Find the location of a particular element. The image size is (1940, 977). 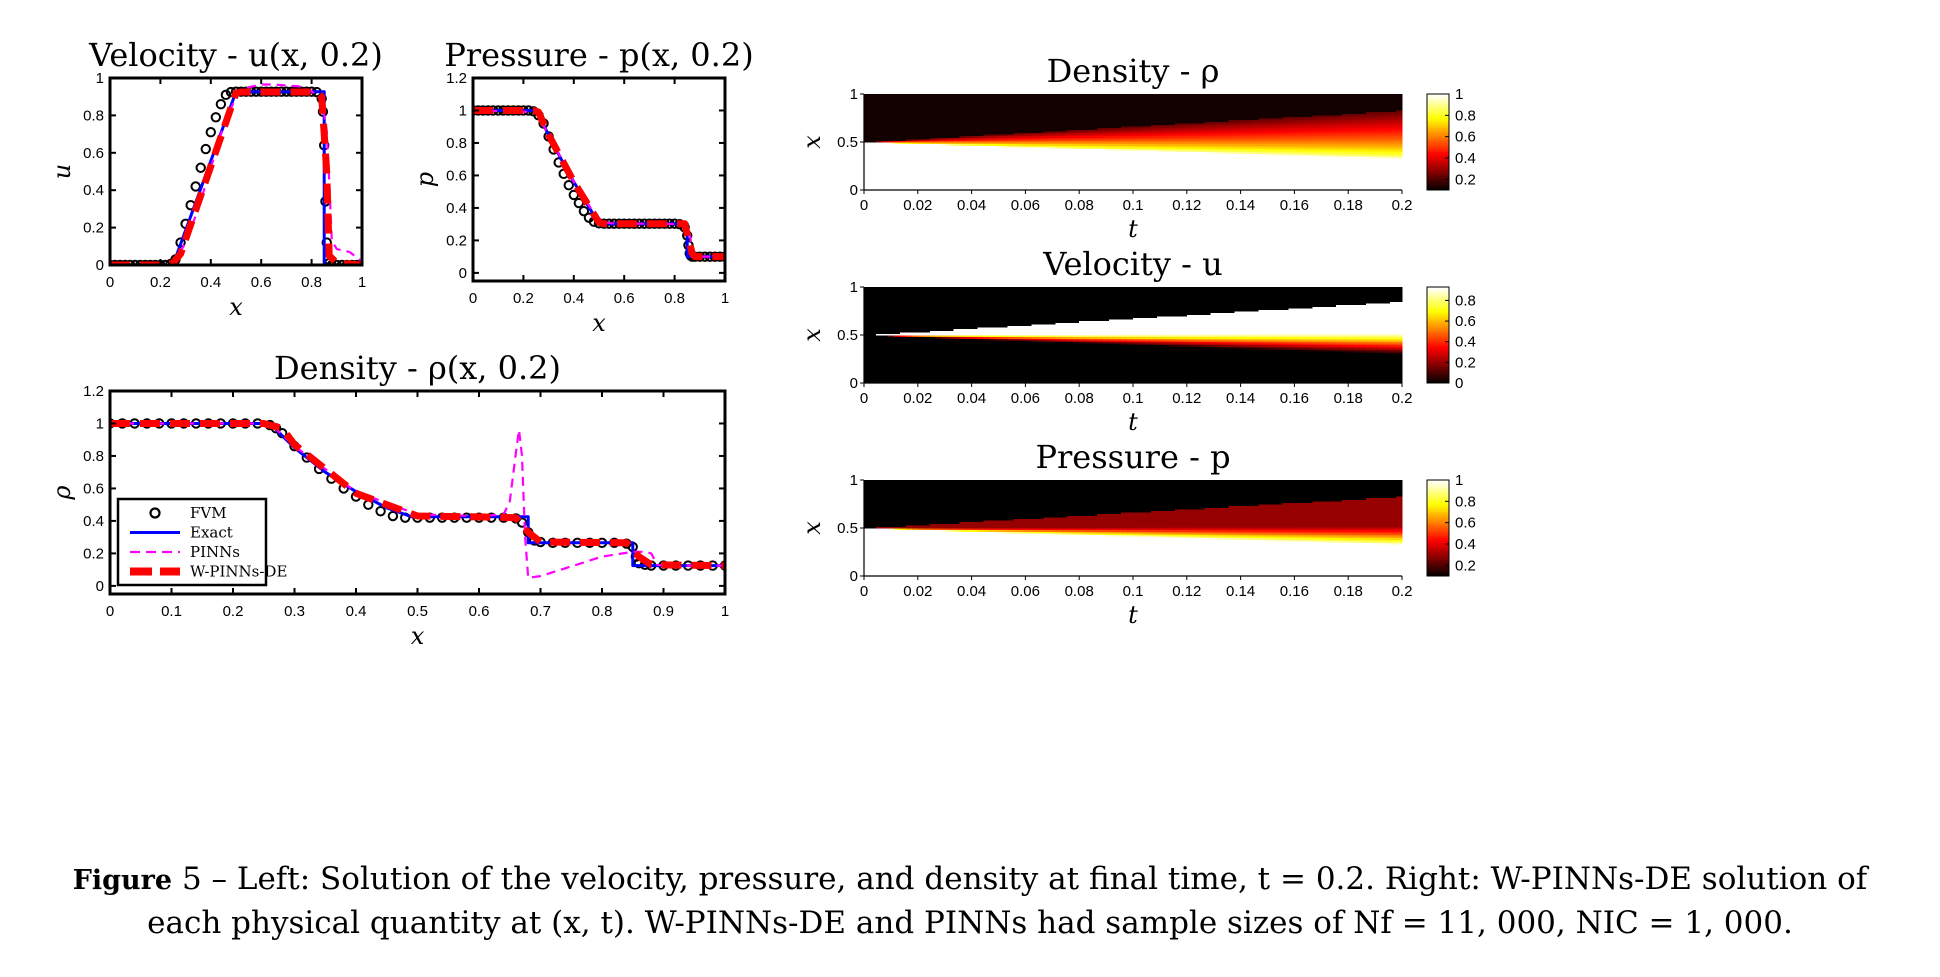

y-axis-label: p is located at coordinates (425, 179).